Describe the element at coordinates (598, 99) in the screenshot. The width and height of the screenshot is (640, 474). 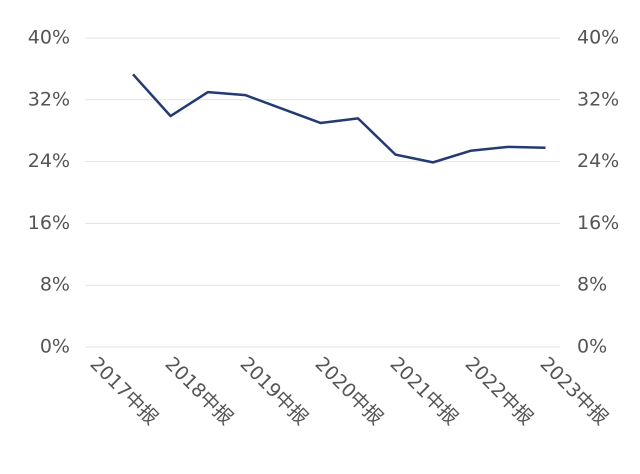
I see `y2-tick-label: 32%` at that location.